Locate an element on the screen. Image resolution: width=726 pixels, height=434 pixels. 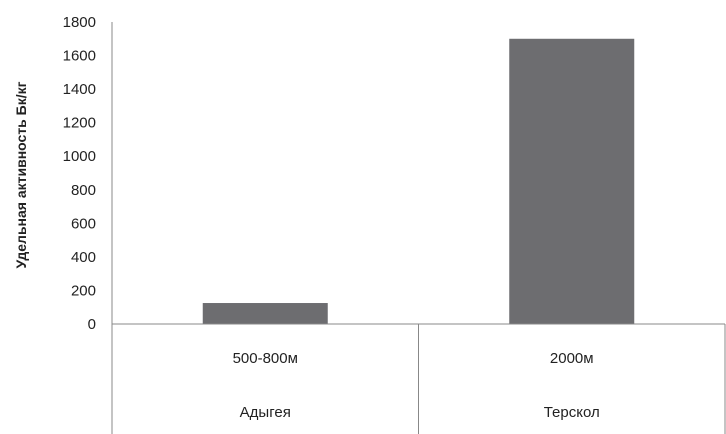
x-tick-label: 500-800м is located at coordinates (265, 358).